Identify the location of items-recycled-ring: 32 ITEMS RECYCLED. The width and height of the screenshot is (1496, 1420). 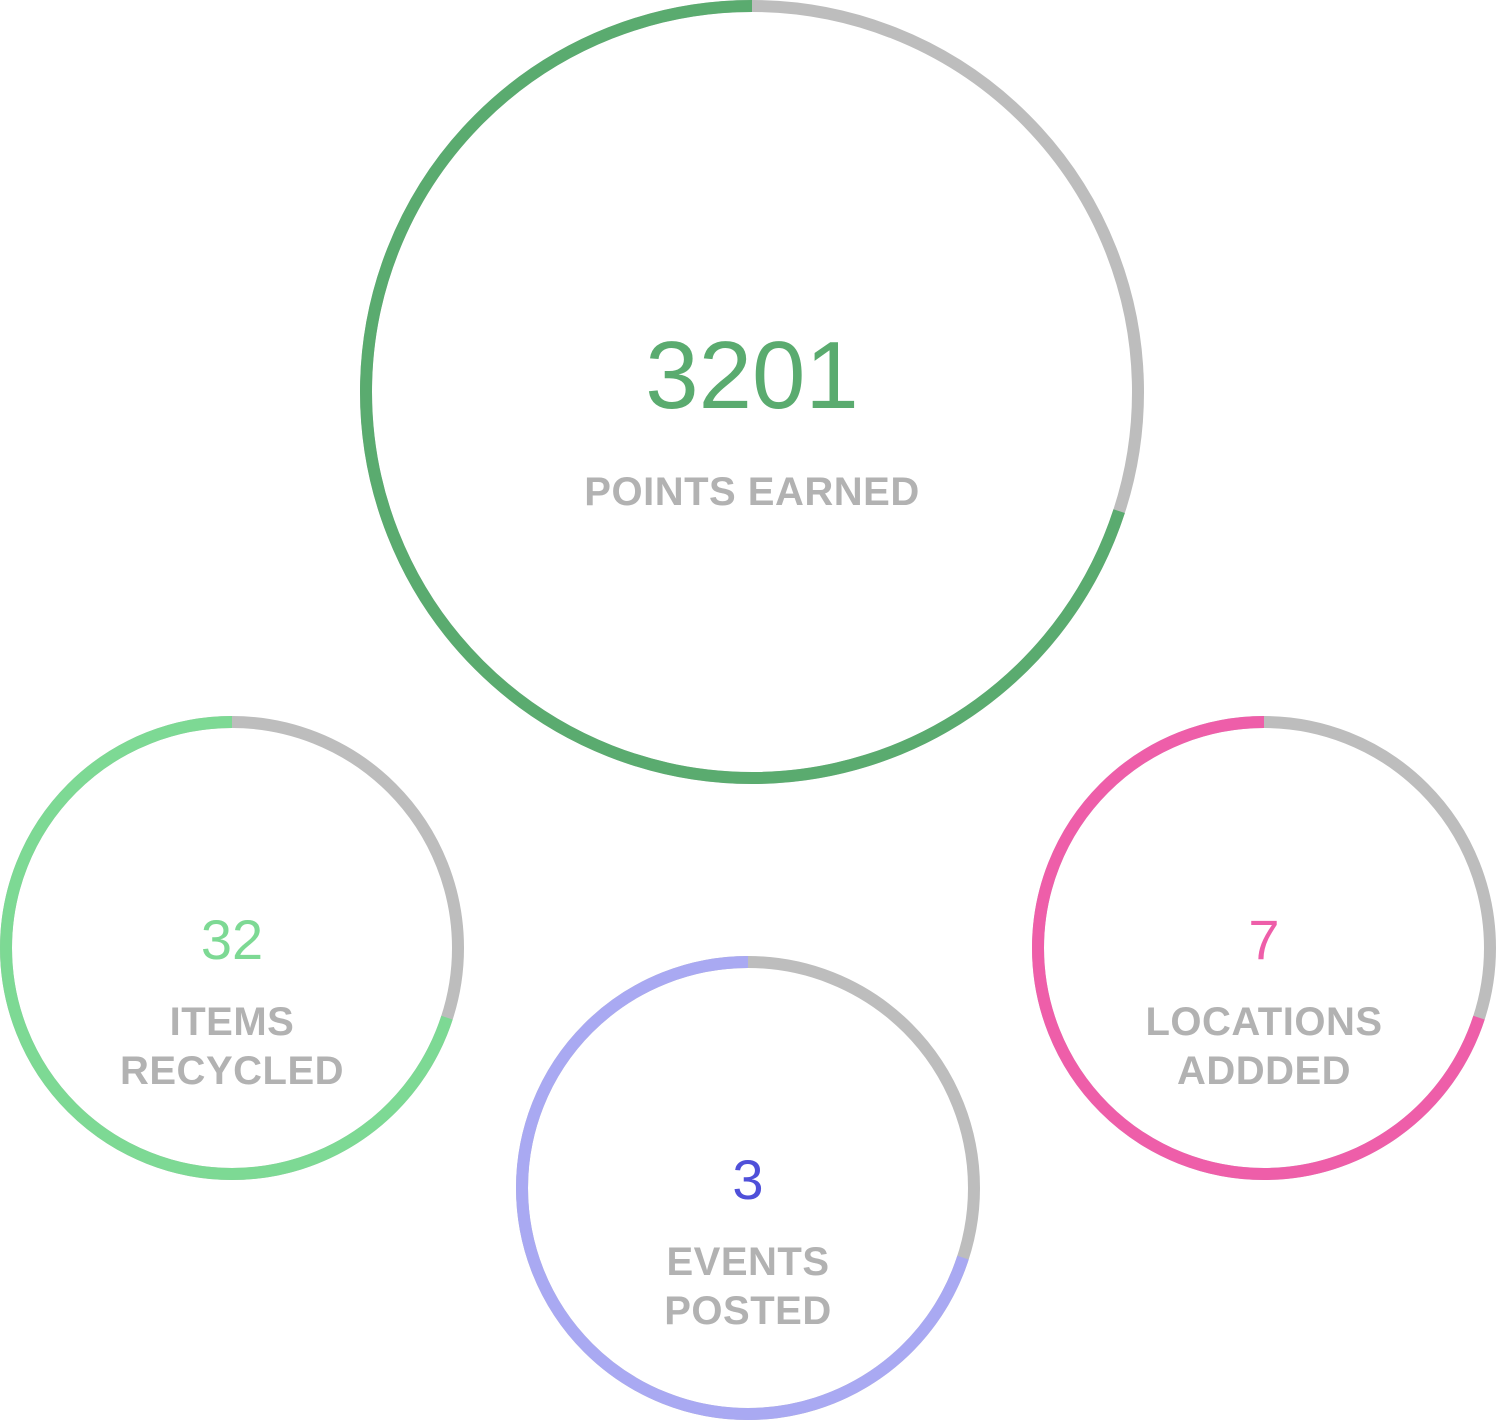
(232, 948).